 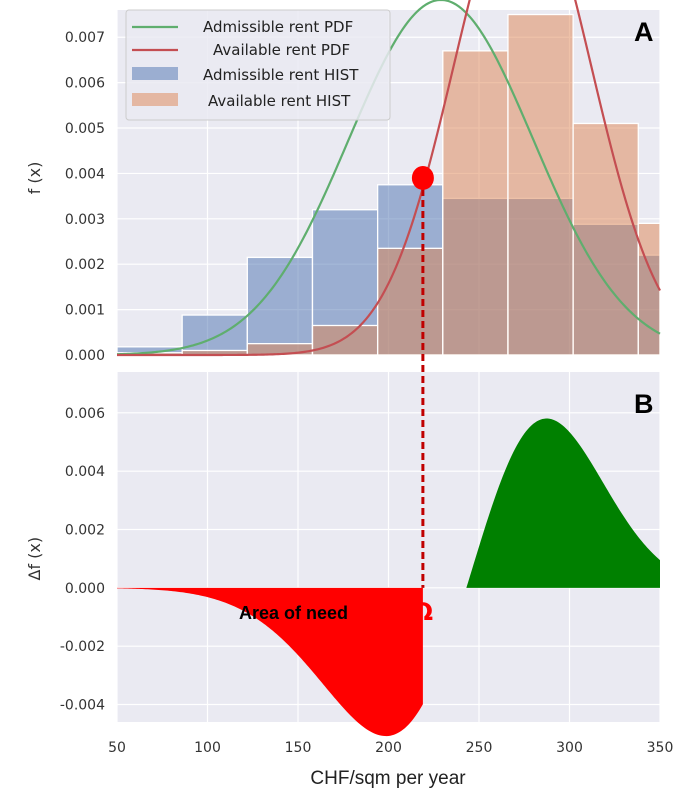 I want to click on legend-label-admissible-hist: Admissible rent HIST, so click(x=281, y=75).